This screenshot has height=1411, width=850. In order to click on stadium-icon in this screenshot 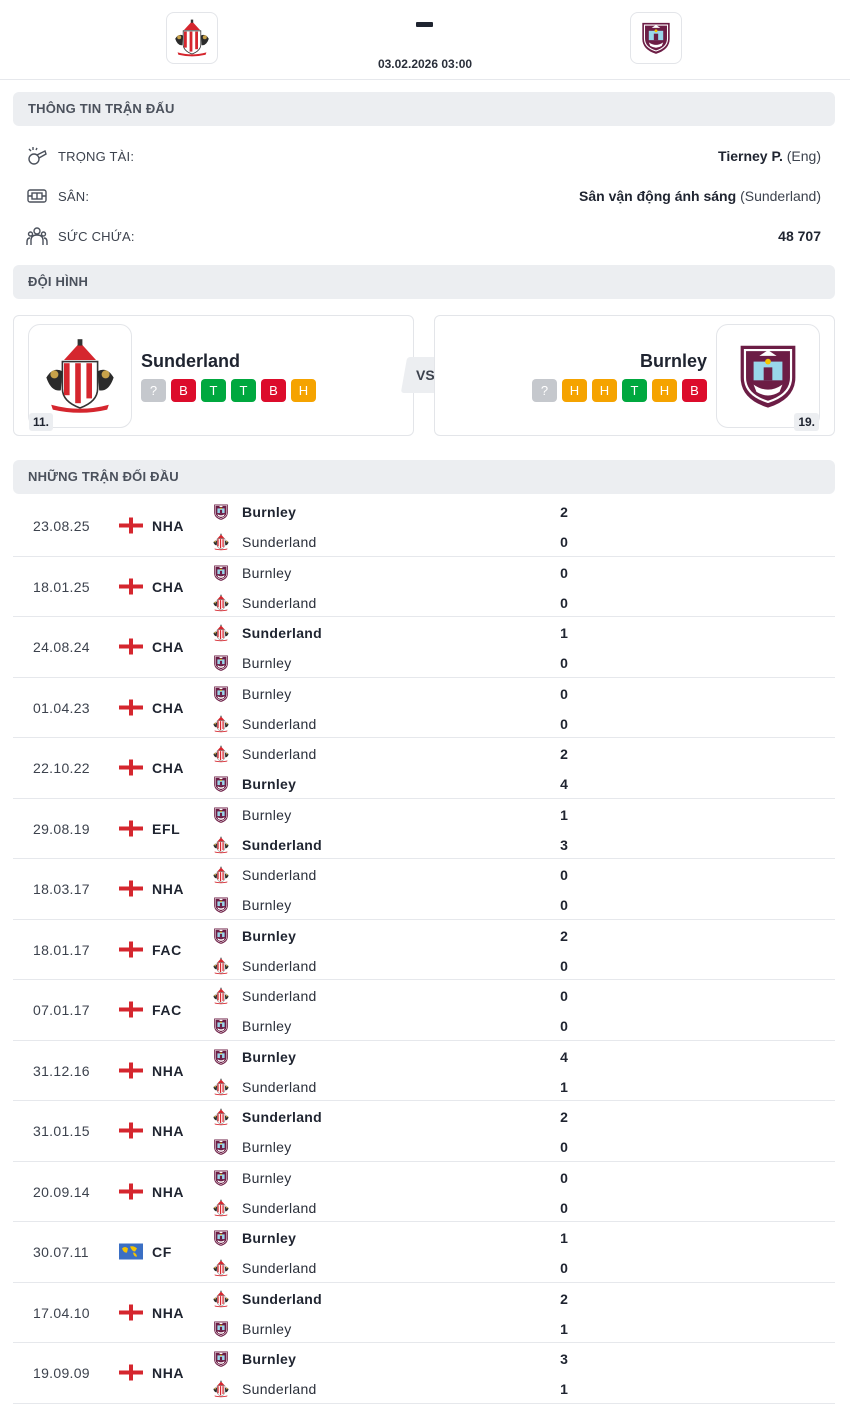, I will do `click(37, 196)`.